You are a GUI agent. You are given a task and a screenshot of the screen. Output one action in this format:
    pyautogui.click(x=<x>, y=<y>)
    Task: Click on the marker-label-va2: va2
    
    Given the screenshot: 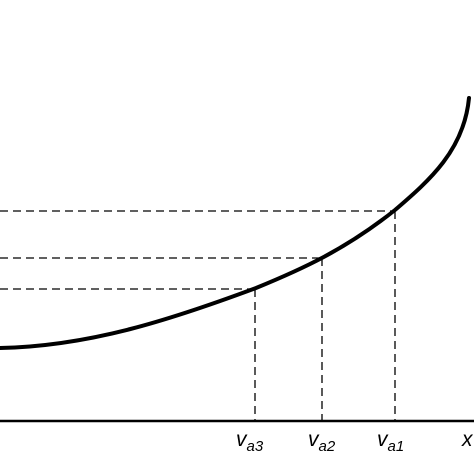 What is the action you would take?
    pyautogui.click(x=322, y=441)
    